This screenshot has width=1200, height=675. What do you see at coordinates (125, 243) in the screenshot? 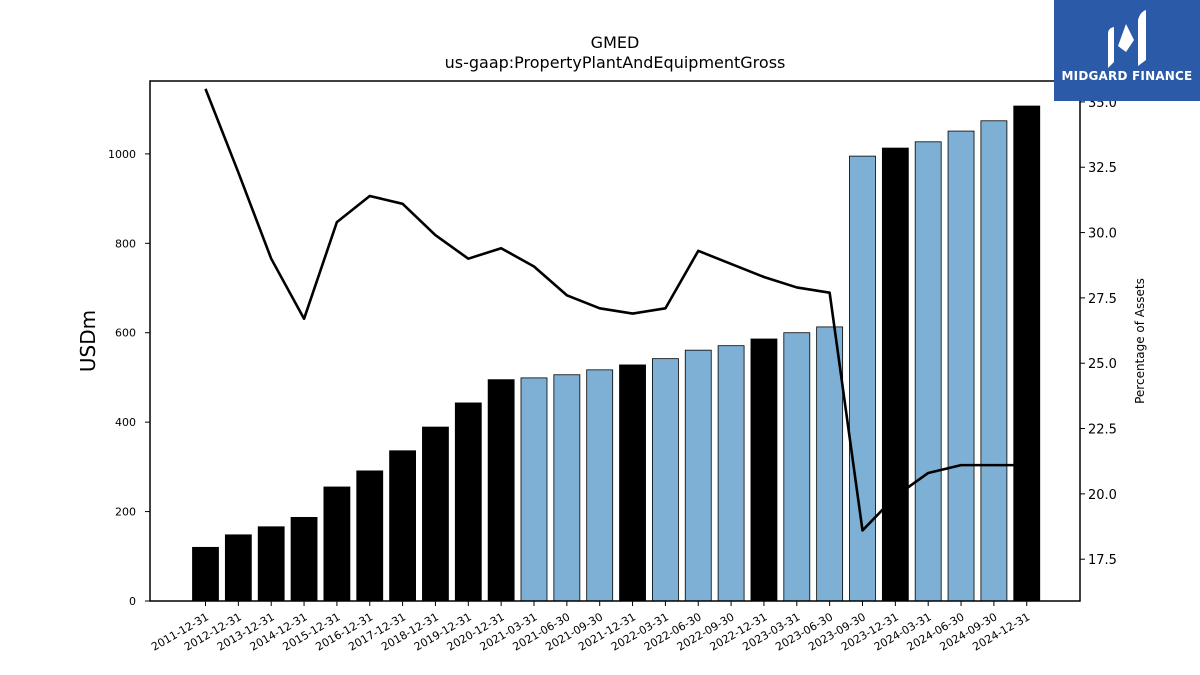
I see `y-tick-label: 800` at bounding box center [125, 243].